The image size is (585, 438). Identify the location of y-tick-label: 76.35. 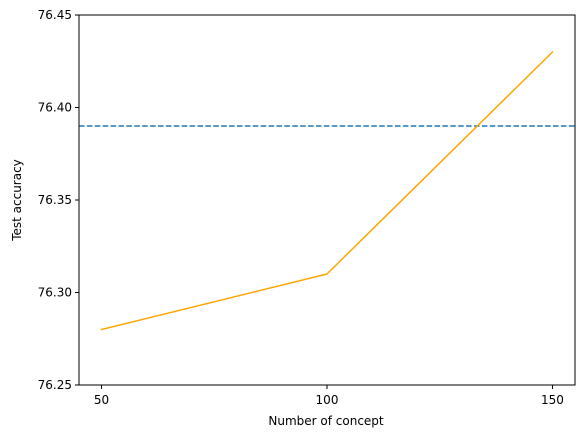
(55, 200).